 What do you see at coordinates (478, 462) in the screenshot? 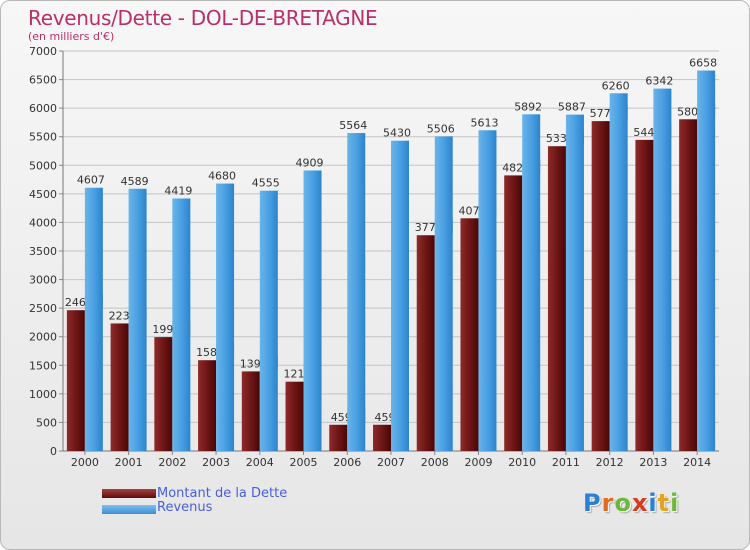
I see `x-tick-label: 2009` at bounding box center [478, 462].